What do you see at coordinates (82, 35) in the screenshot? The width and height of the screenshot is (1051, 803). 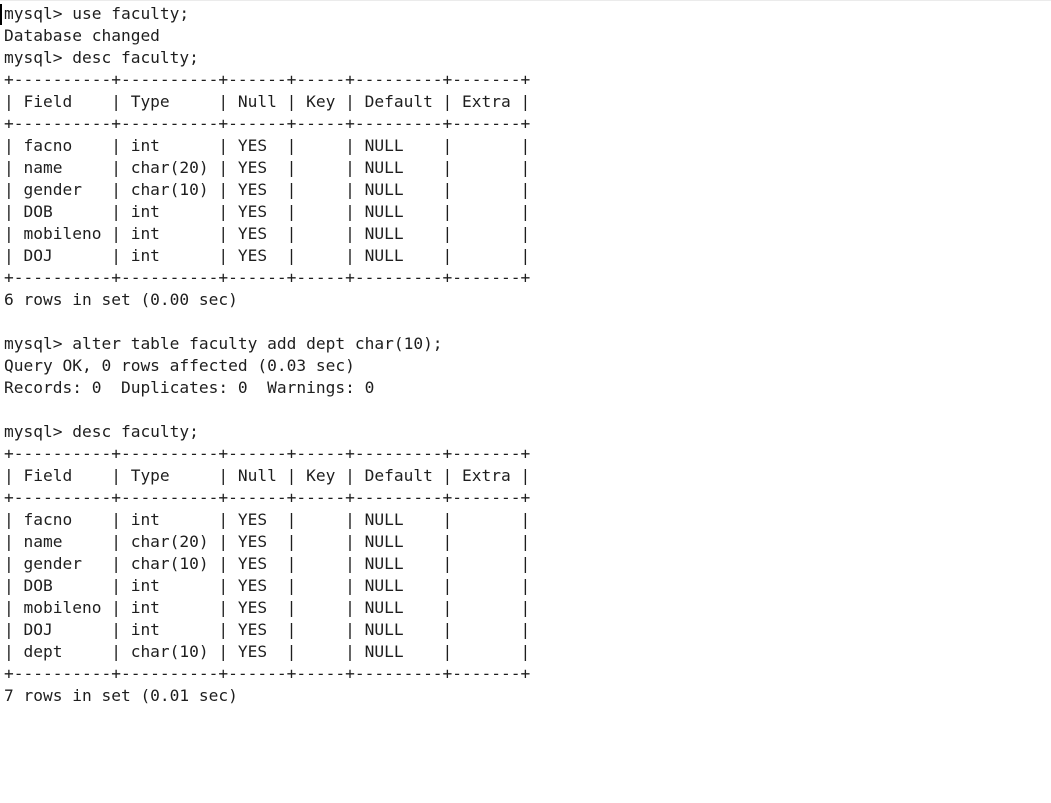 I see `output-line: Database changed` at bounding box center [82, 35].